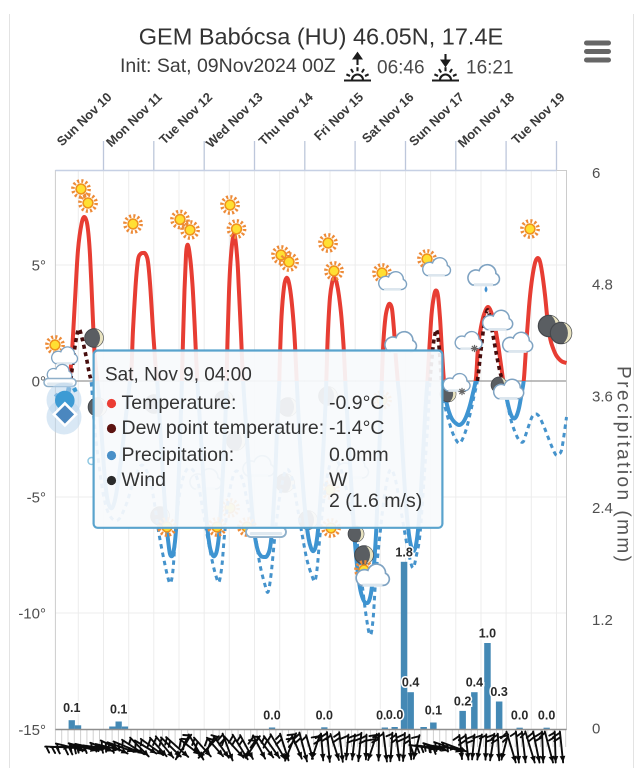  What do you see at coordinates (359, 455) in the screenshot?
I see `svg-text: 0.0mm` at bounding box center [359, 455].